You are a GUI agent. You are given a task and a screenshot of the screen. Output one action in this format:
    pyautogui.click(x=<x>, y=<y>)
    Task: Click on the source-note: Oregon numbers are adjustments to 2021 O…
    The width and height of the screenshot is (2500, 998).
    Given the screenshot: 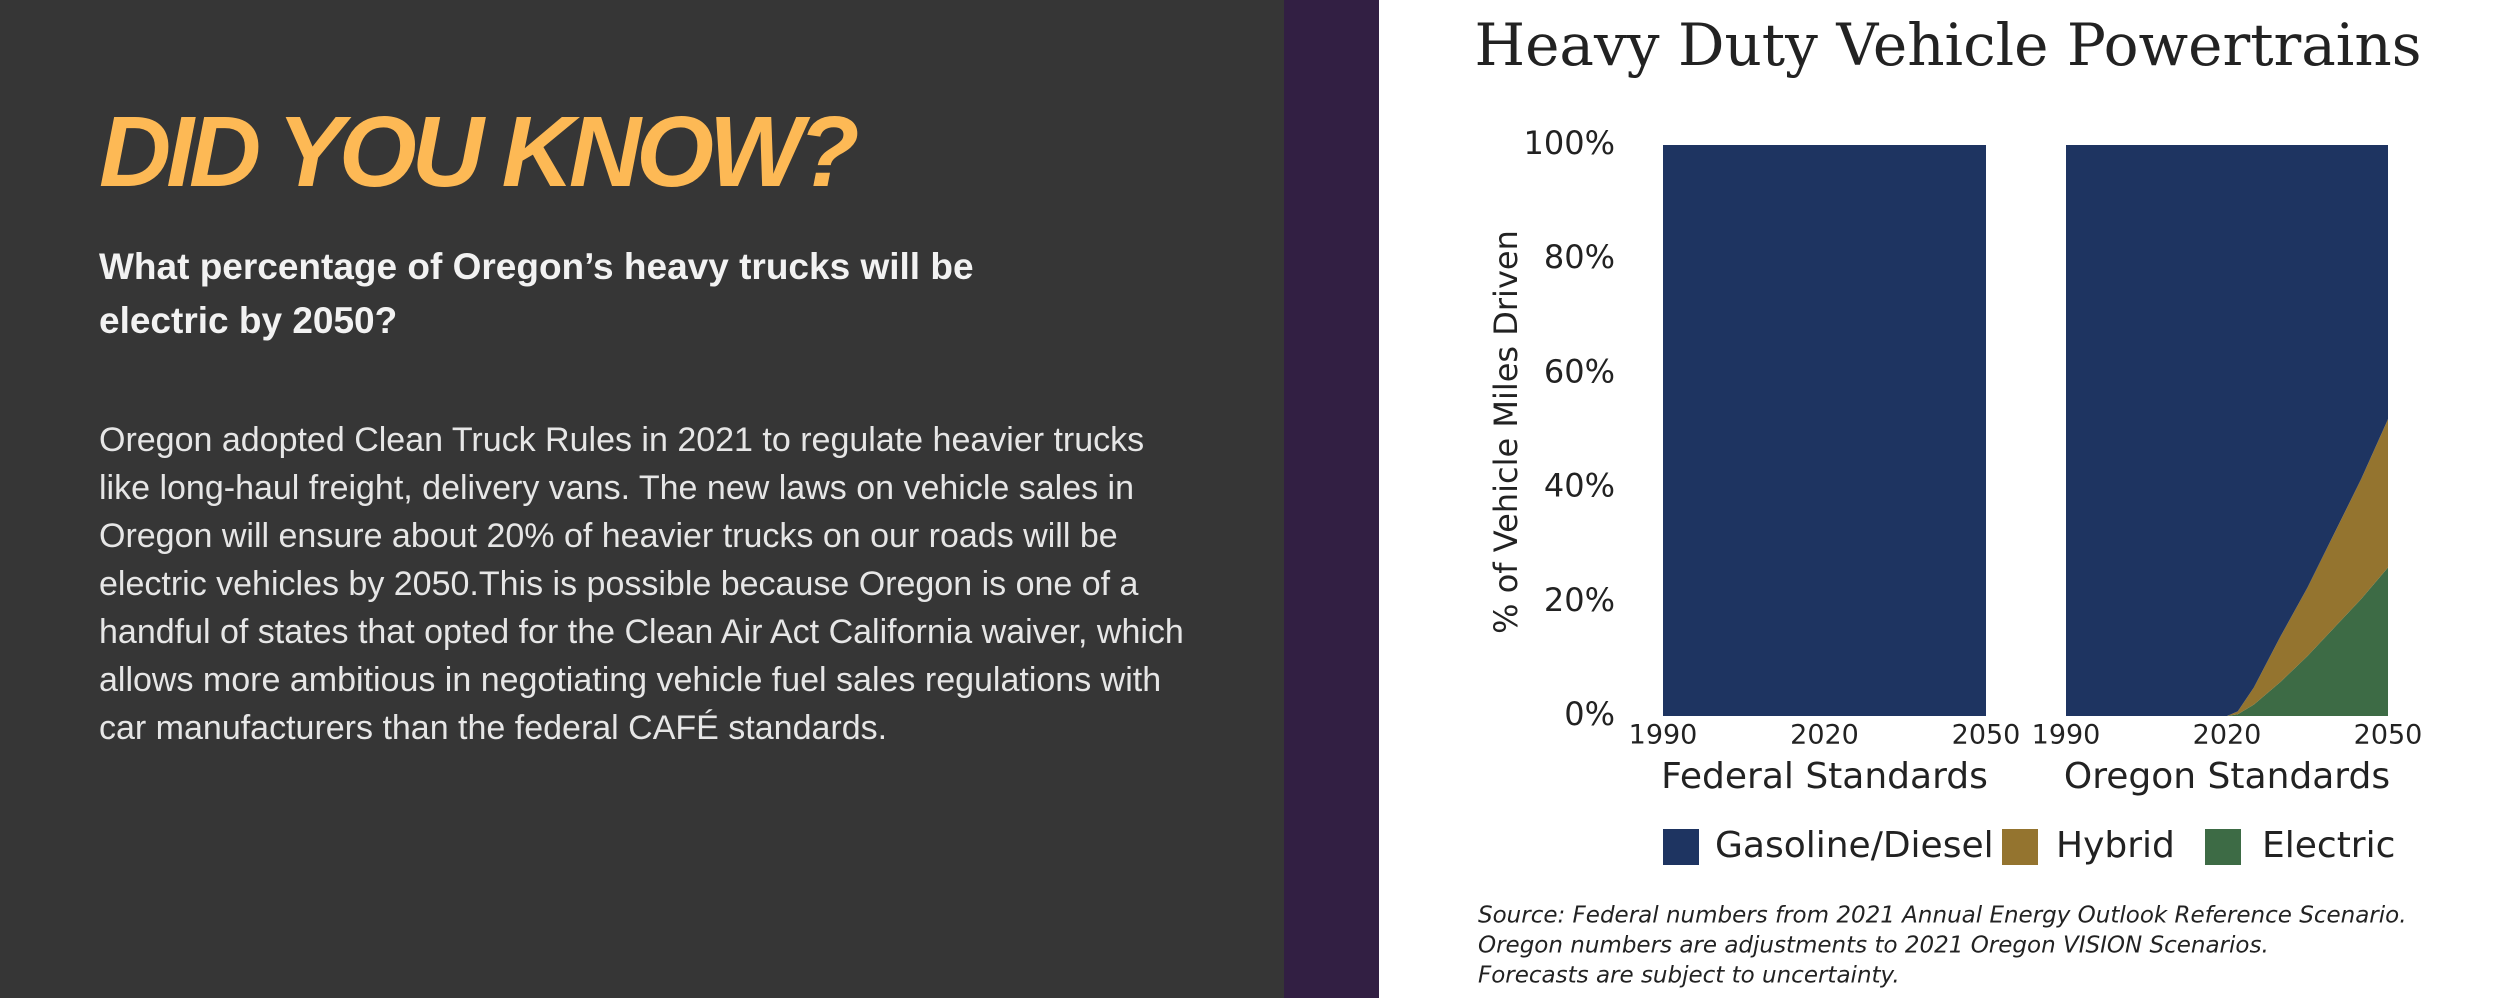 What is the action you would take?
    pyautogui.click(x=1873, y=946)
    